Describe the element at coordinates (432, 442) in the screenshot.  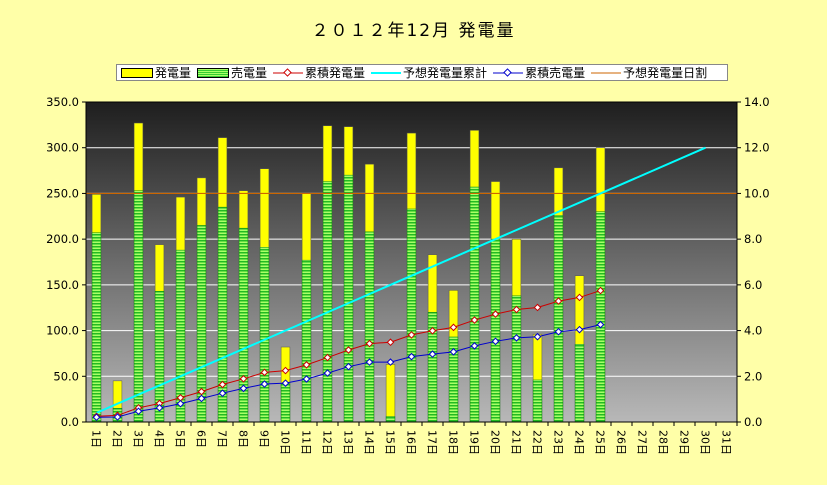
I see `x-tick-label: 17日` at that location.